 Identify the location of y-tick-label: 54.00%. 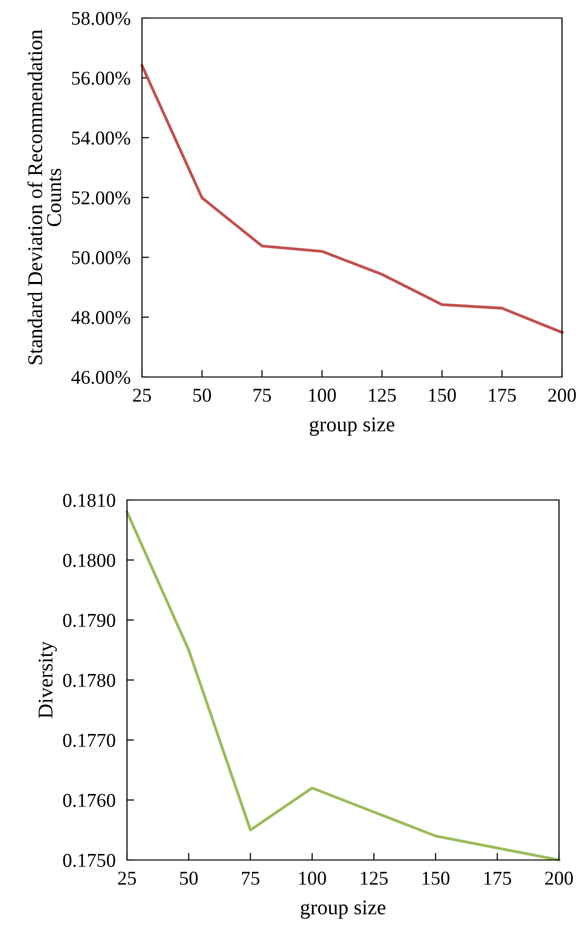
(101, 138).